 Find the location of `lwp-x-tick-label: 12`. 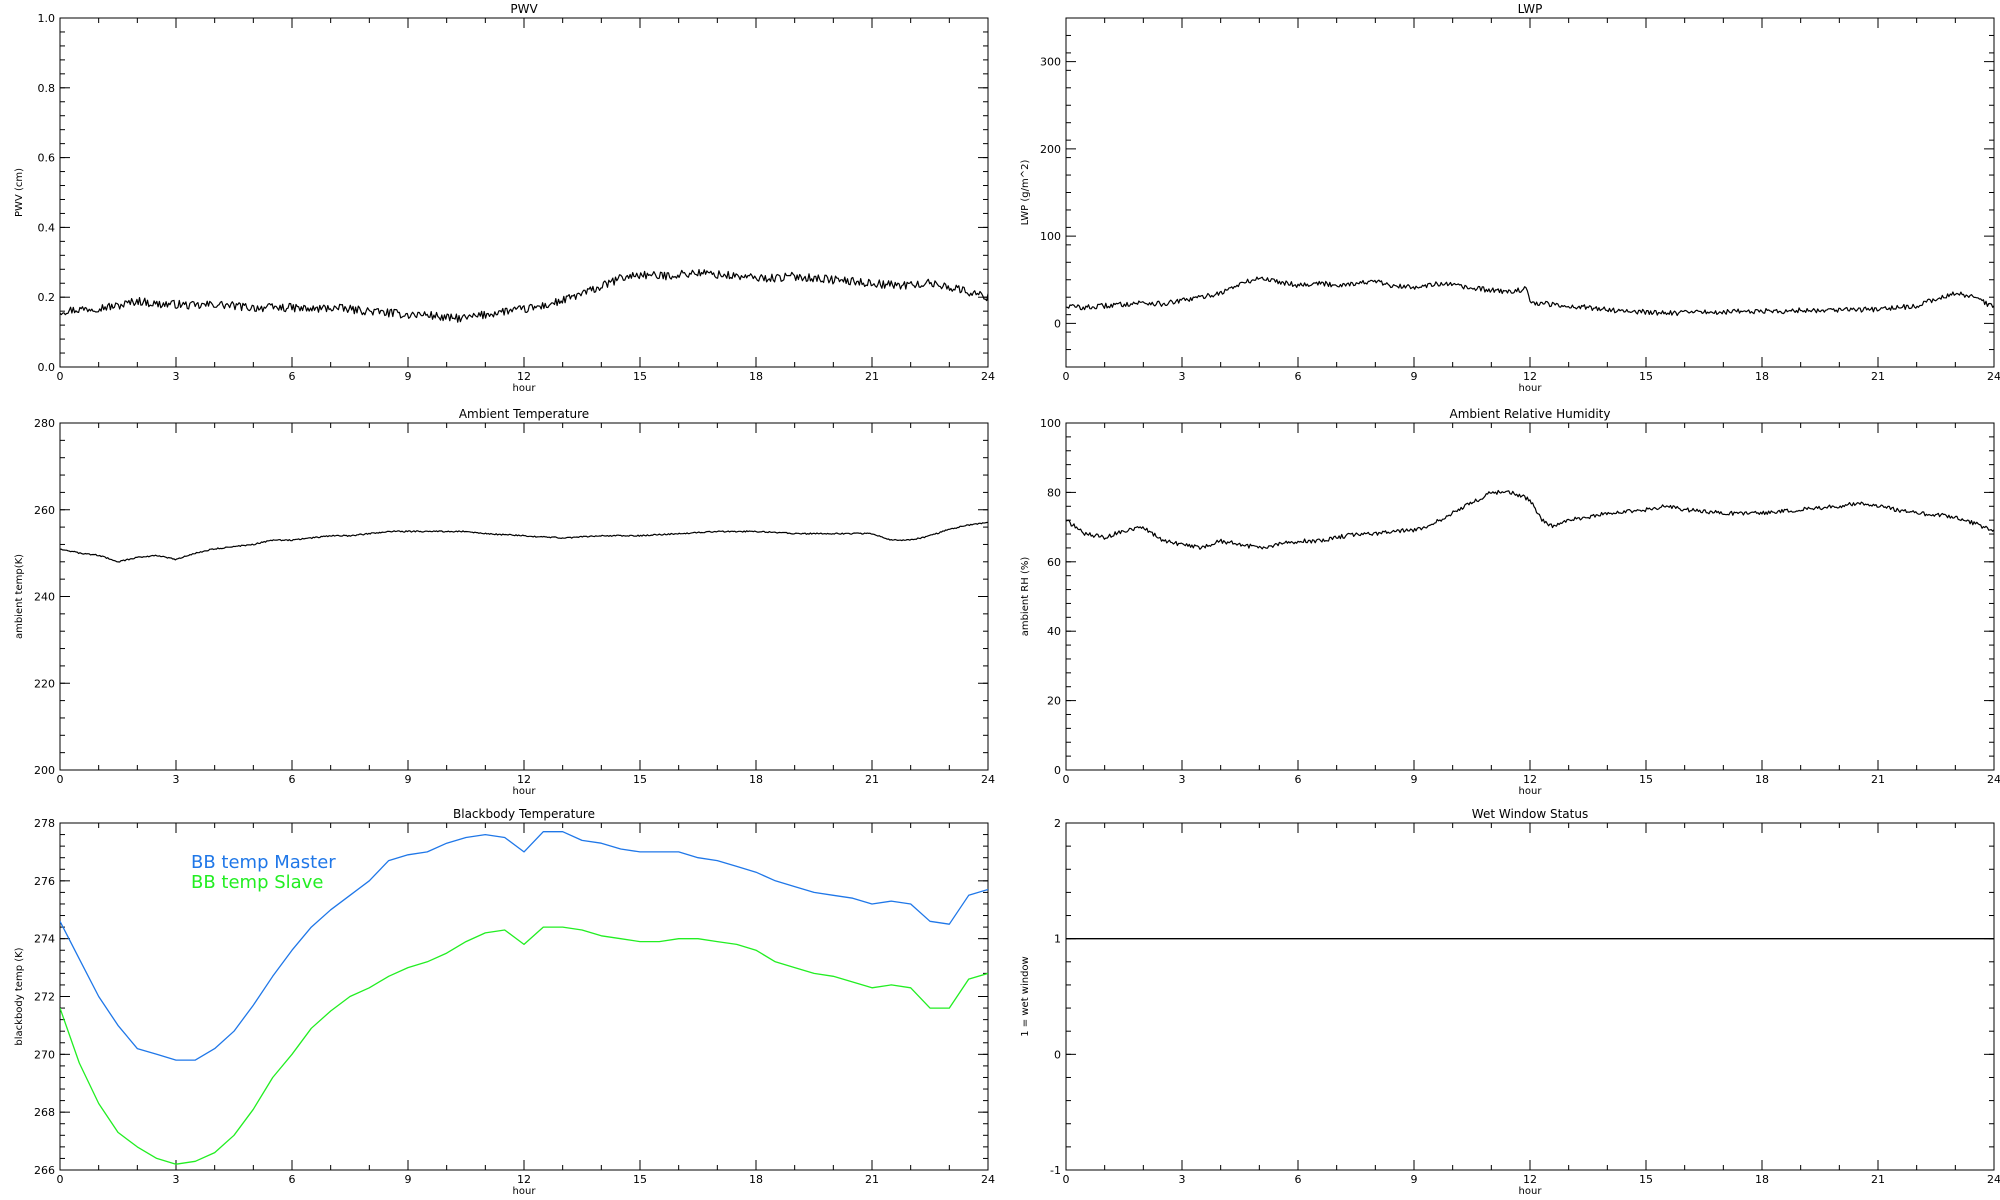

lwp-x-tick-label: 12 is located at coordinates (1530, 376).